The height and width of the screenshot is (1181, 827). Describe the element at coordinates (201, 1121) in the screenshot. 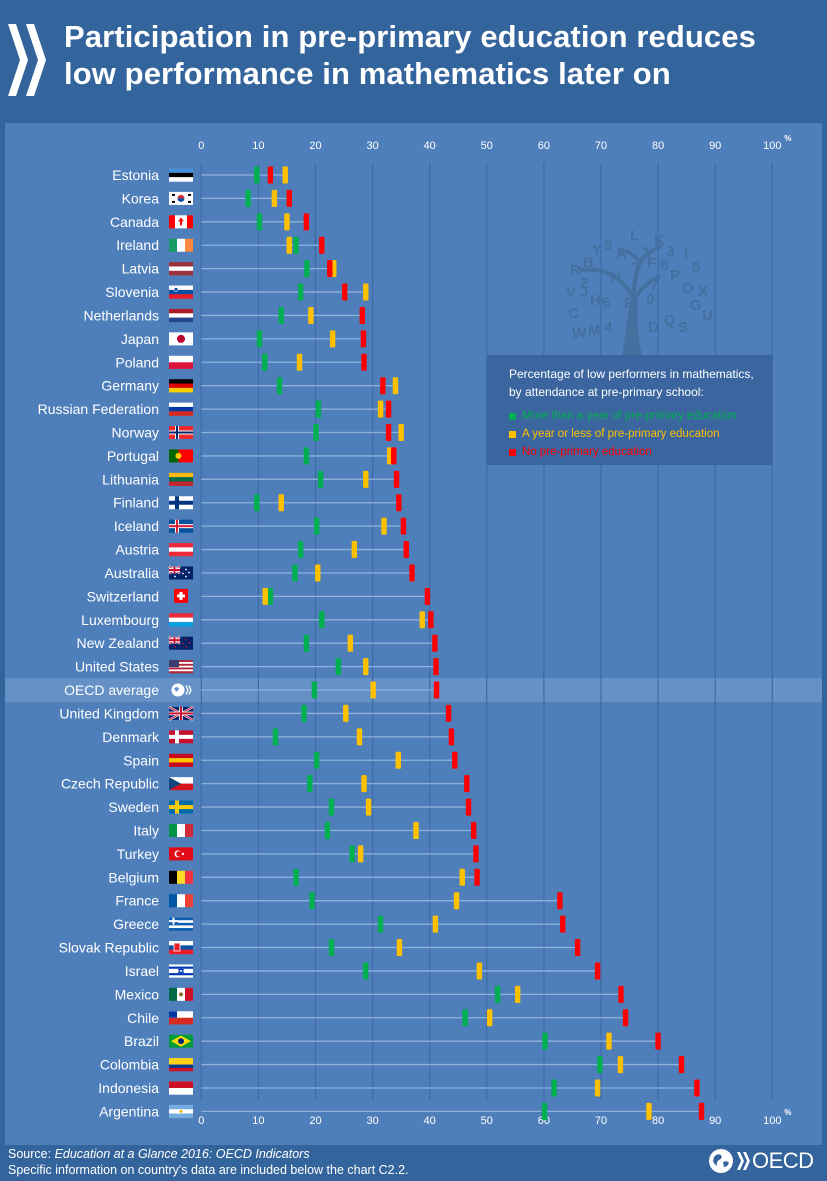

I see `bottom-axis-tick-label: 0` at that location.